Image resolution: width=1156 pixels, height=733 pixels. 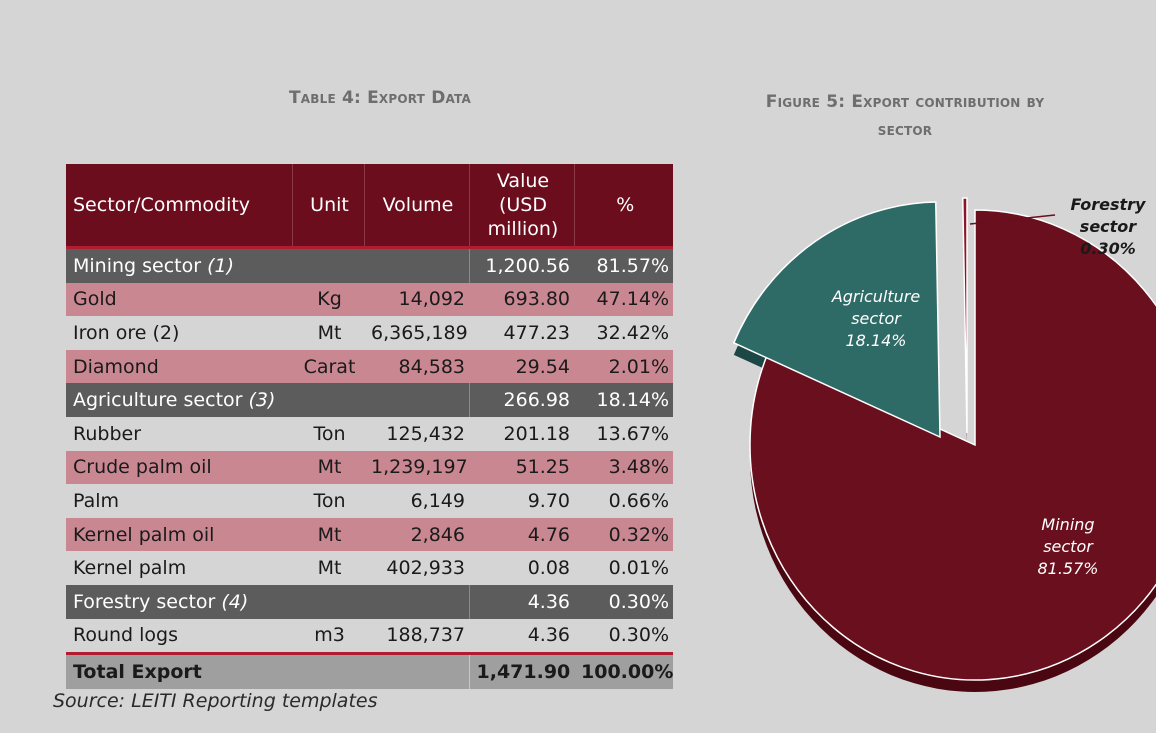 What do you see at coordinates (623, 568) in the screenshot?
I see `percent-cell: 0.01%` at bounding box center [623, 568].